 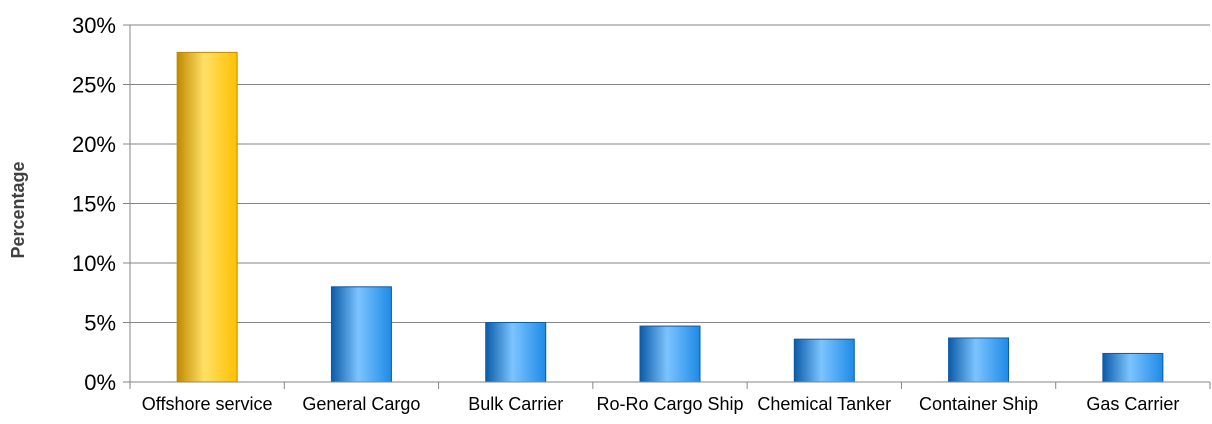 I want to click on x-category-label: General Cargo, so click(x=361, y=404).